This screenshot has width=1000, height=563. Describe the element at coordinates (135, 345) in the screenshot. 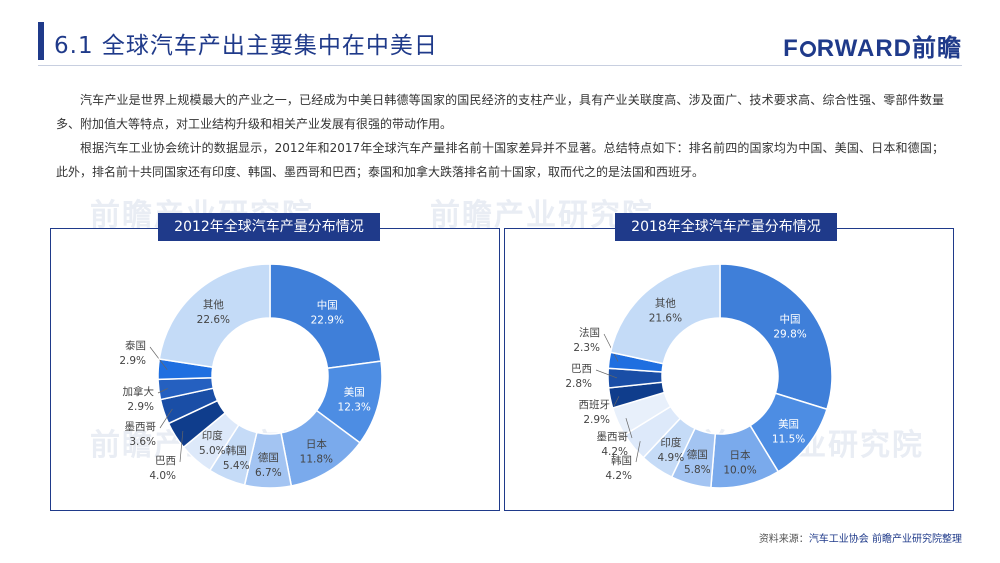

I see `slice-label-泰国: 泰国` at that location.